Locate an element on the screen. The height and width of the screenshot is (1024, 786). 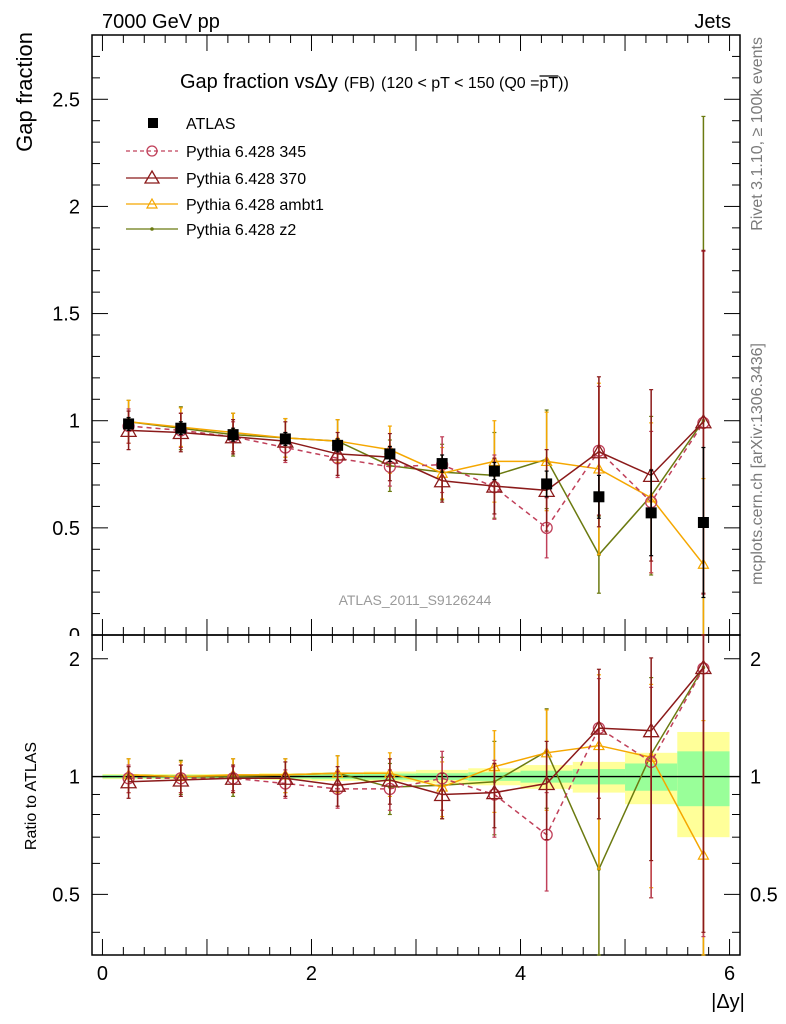
ratio-ytick-label: 1 is located at coordinates (74, 778).